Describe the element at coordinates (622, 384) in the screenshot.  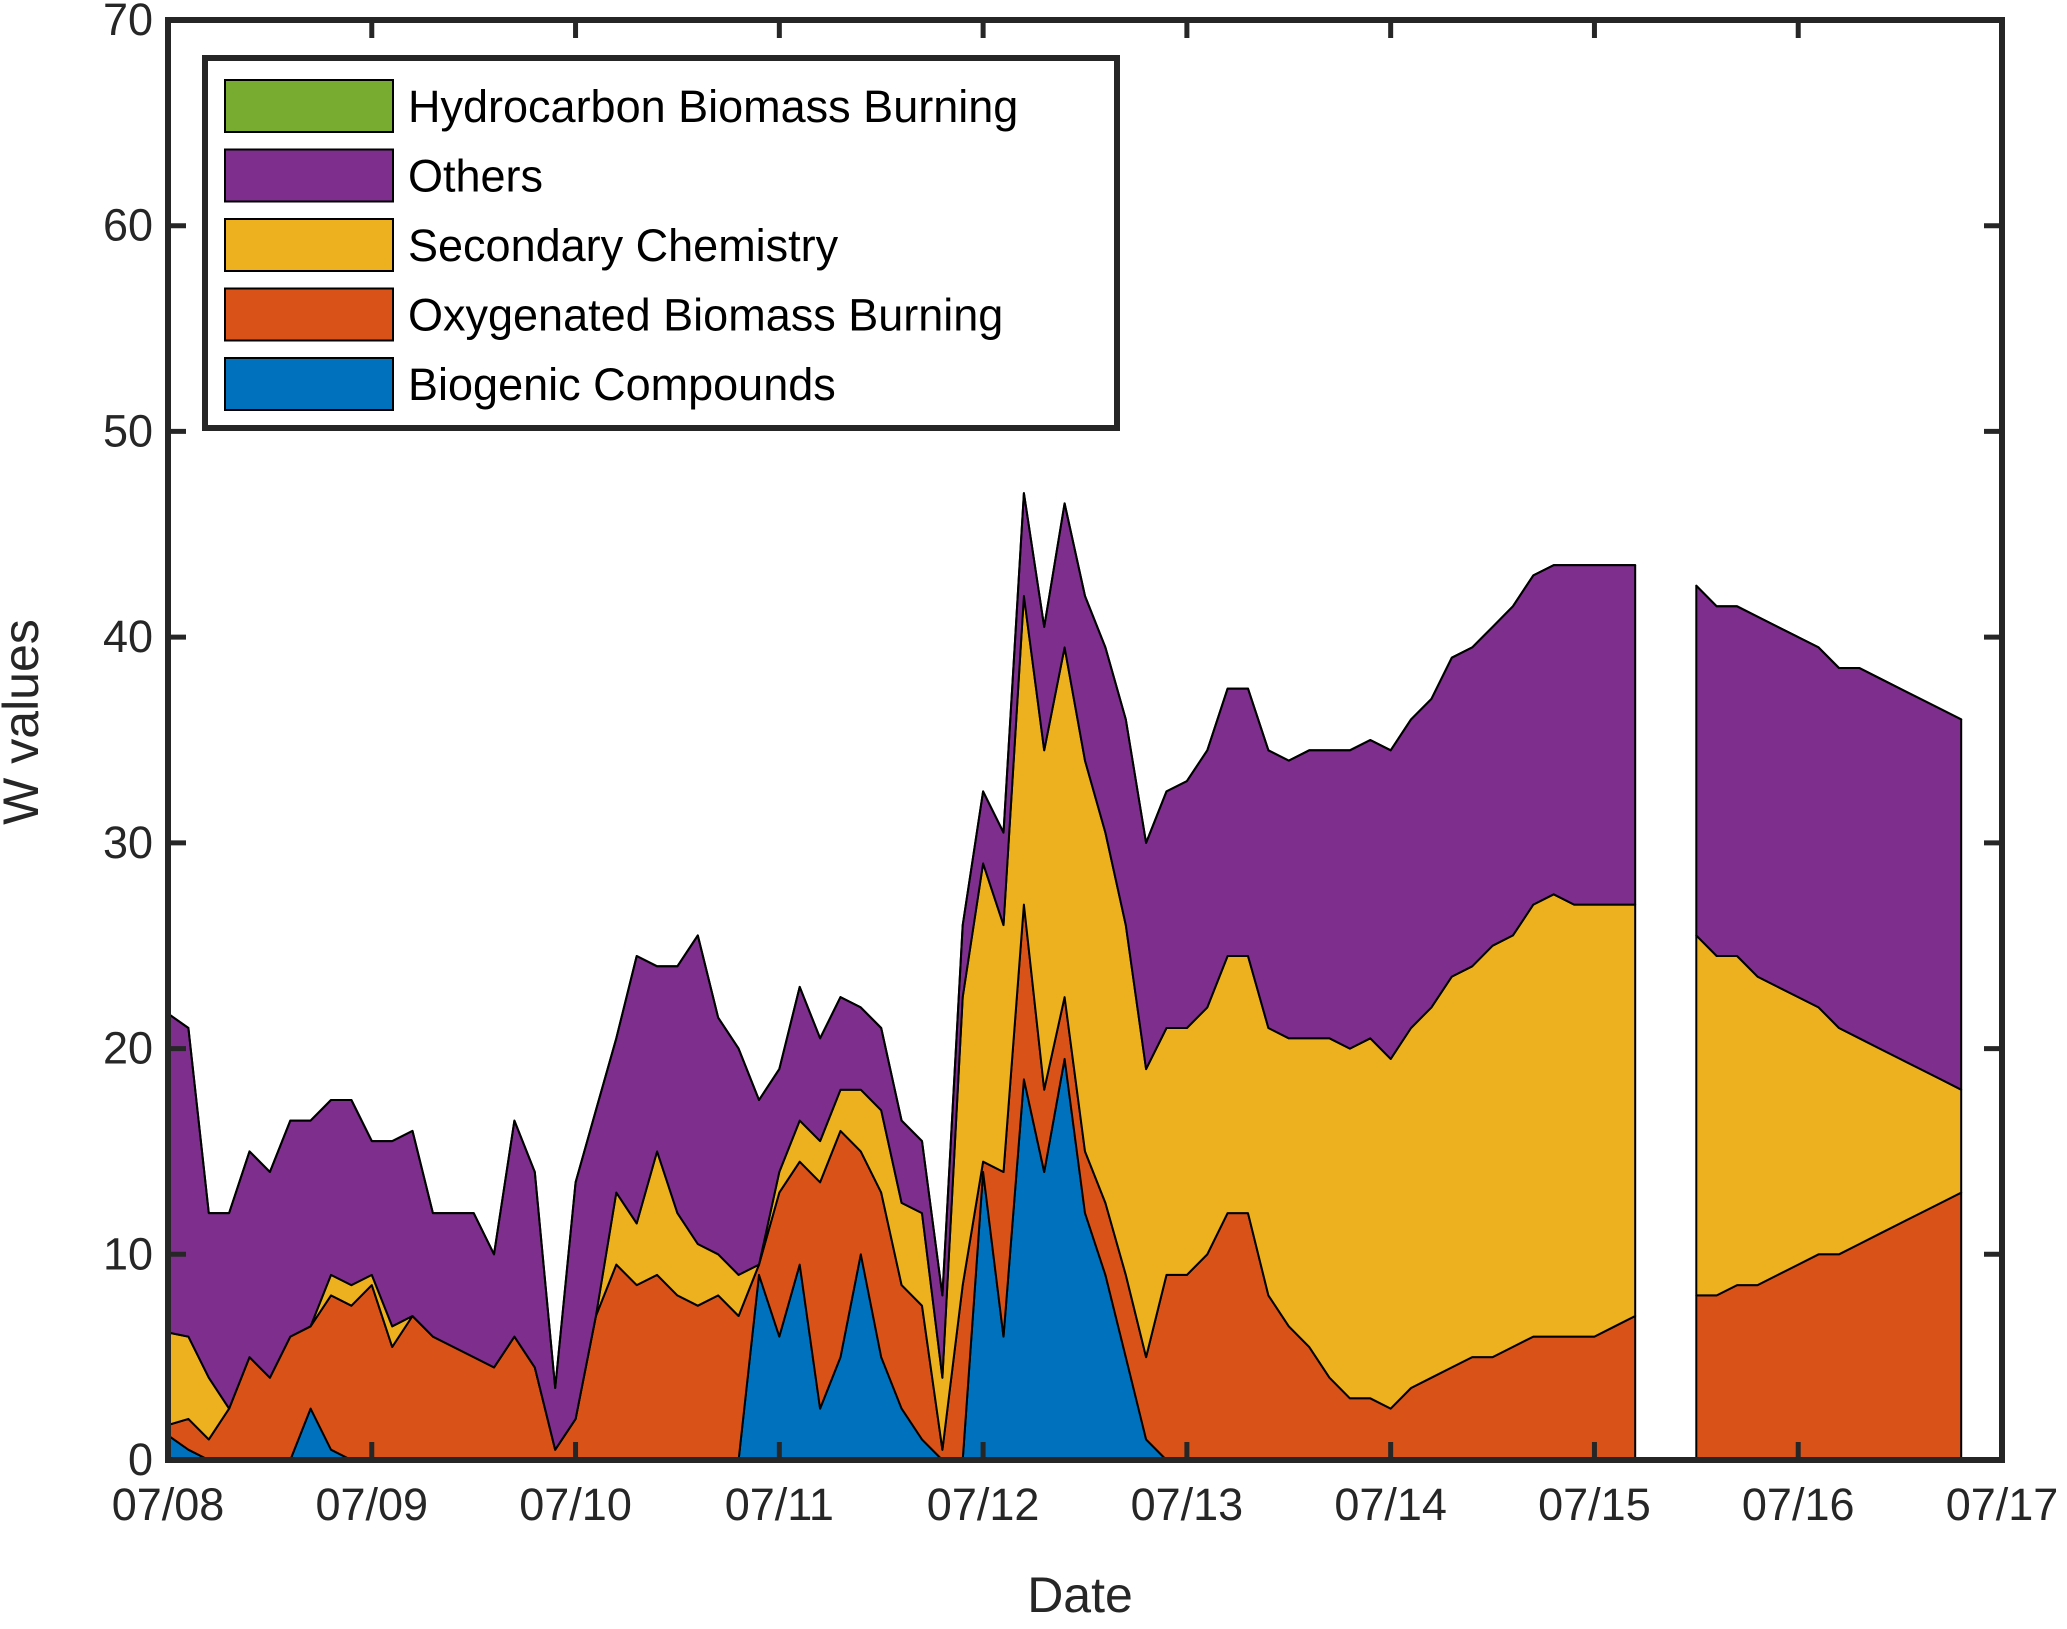
I see `legend-label: Biogenic Compounds` at that location.